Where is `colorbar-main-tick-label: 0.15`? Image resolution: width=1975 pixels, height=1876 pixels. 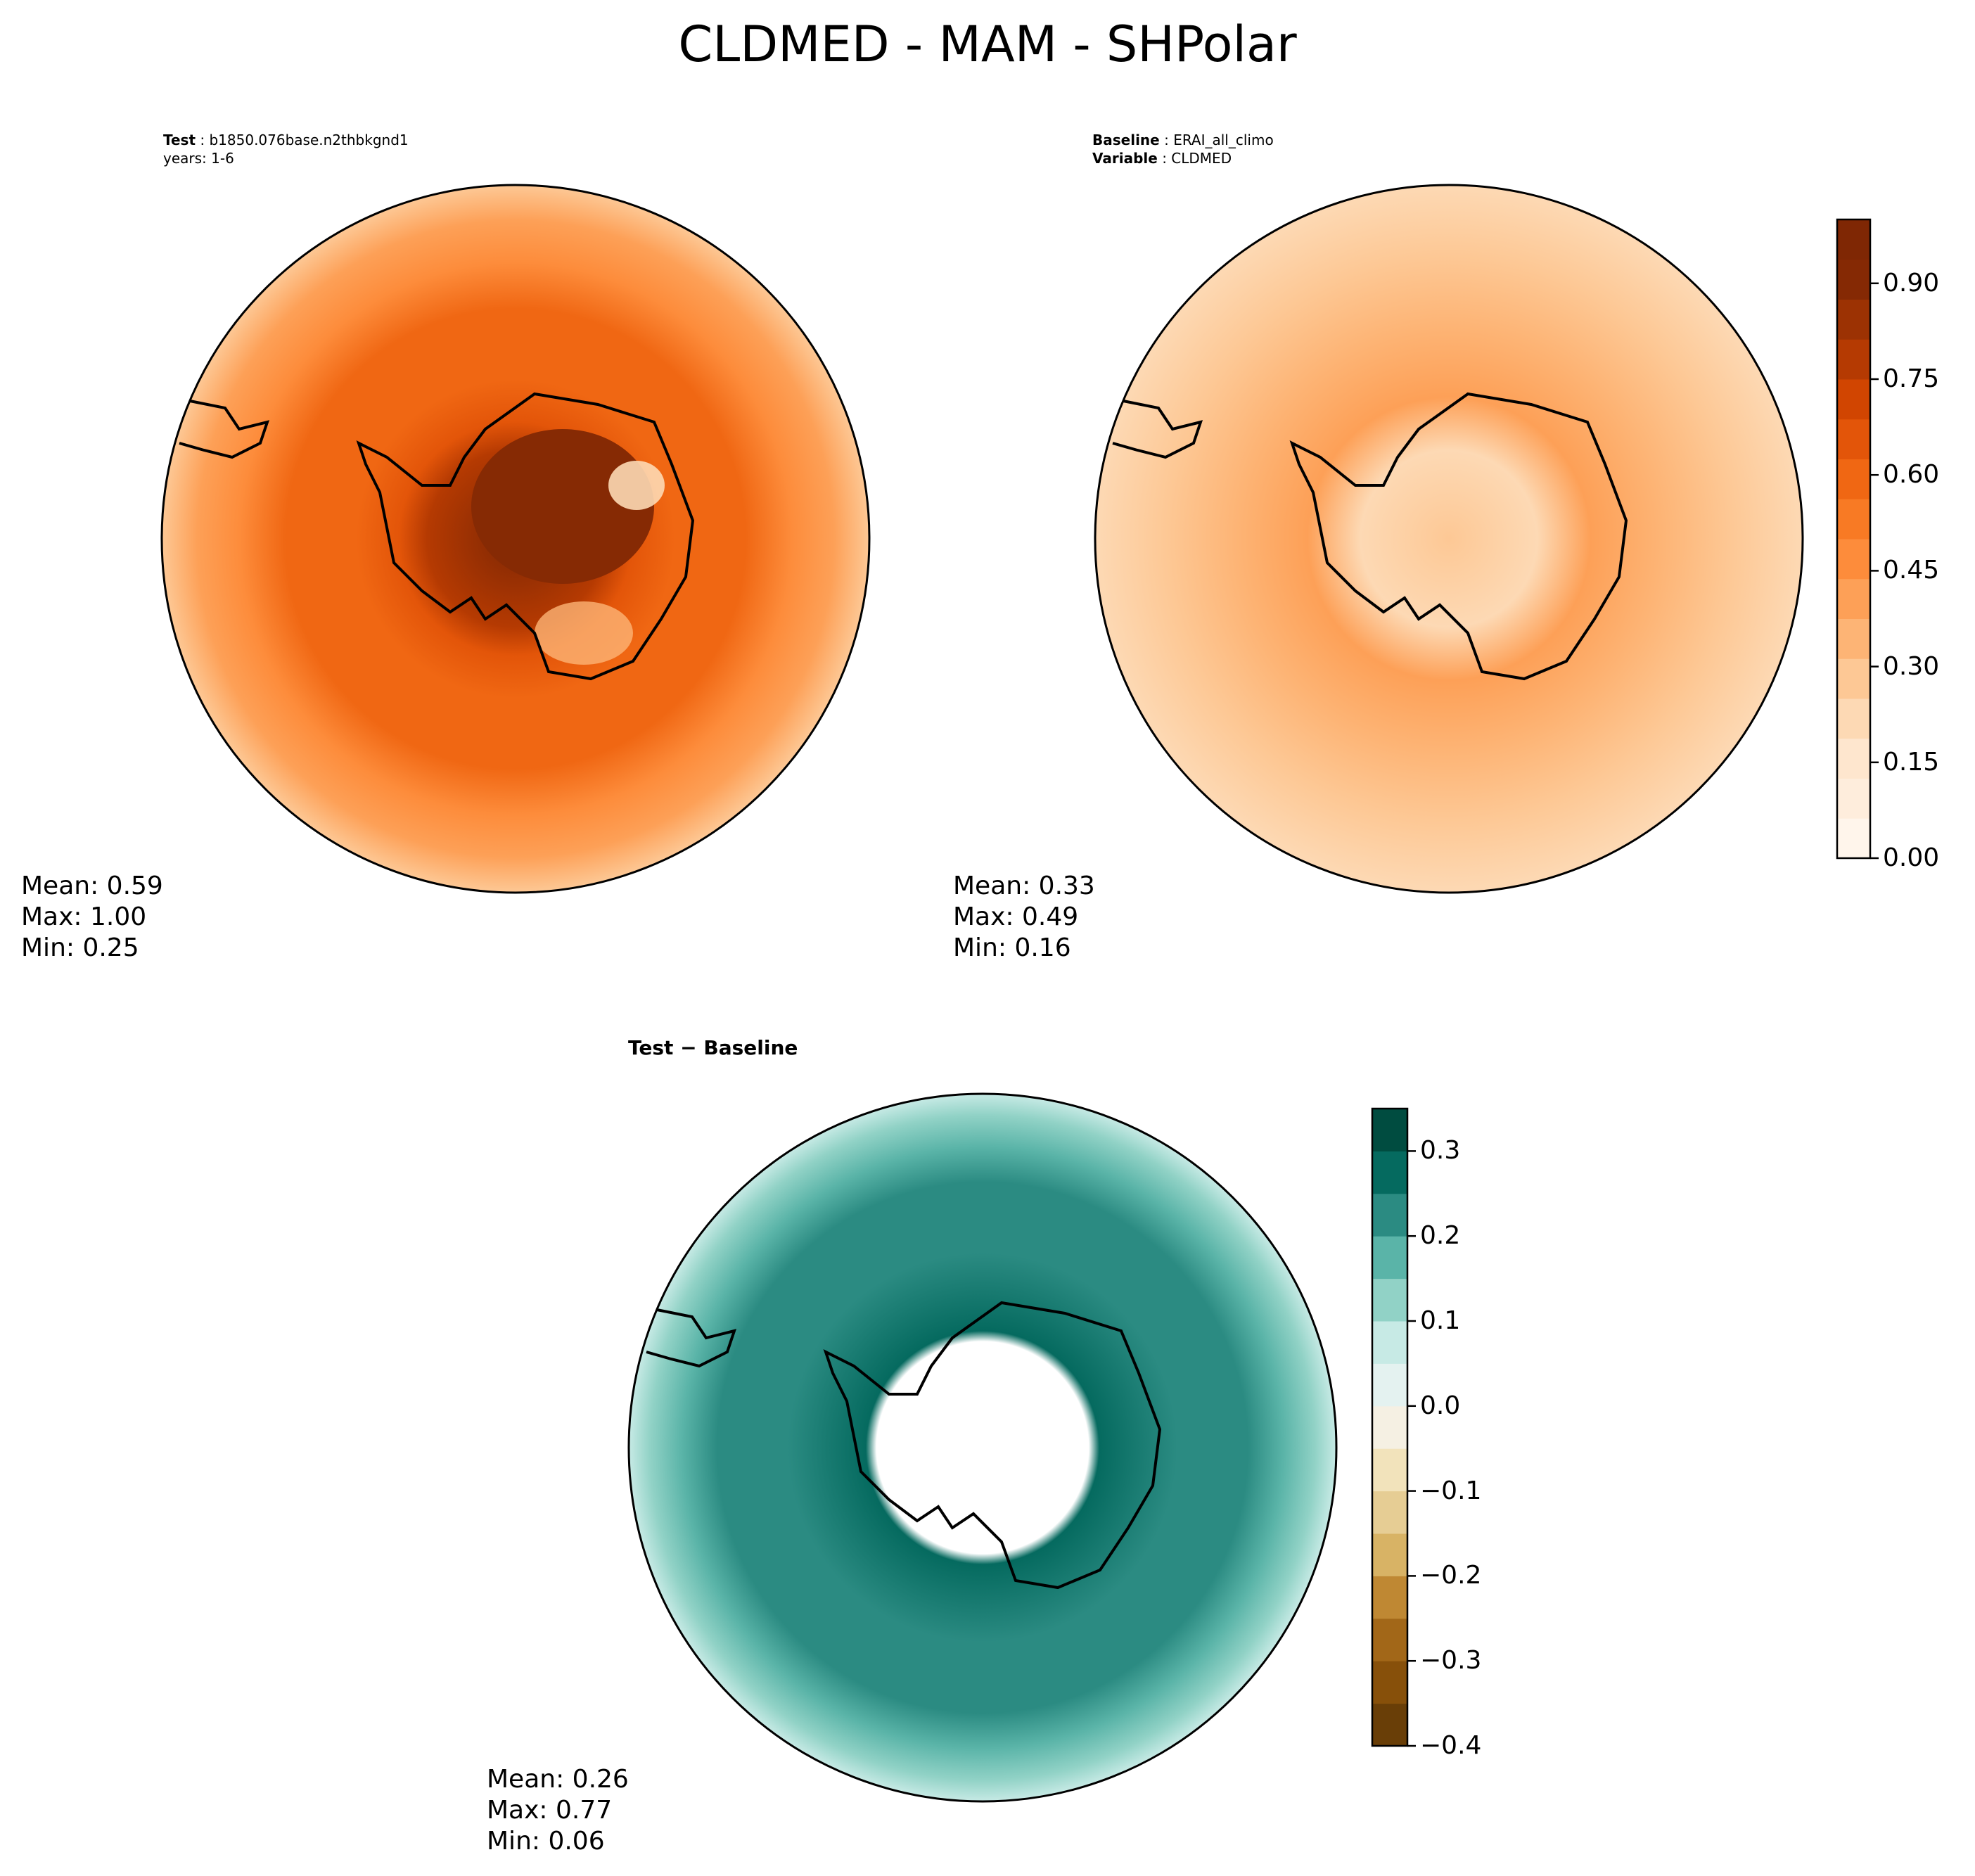
colorbar-main-tick-label: 0.15 is located at coordinates (1911, 762).